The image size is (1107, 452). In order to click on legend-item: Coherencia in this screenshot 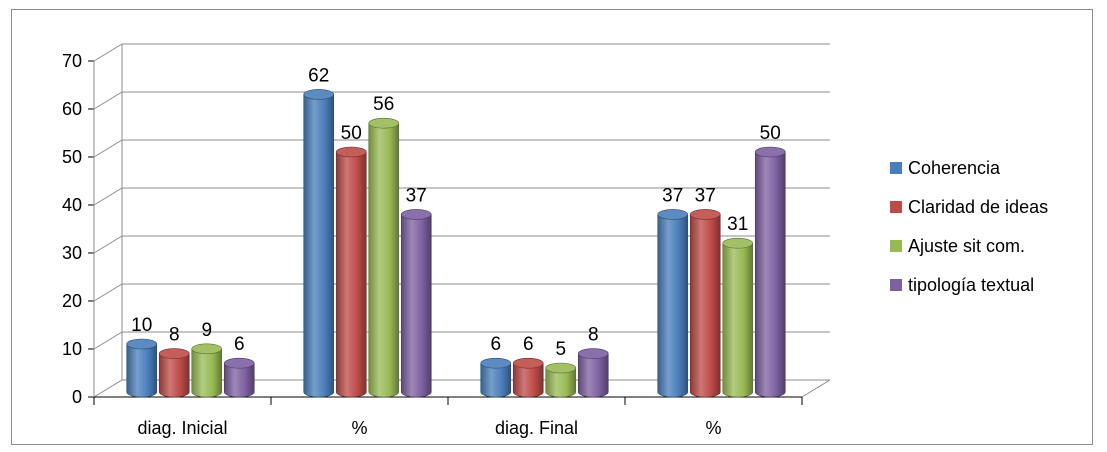, I will do `click(945, 168)`.